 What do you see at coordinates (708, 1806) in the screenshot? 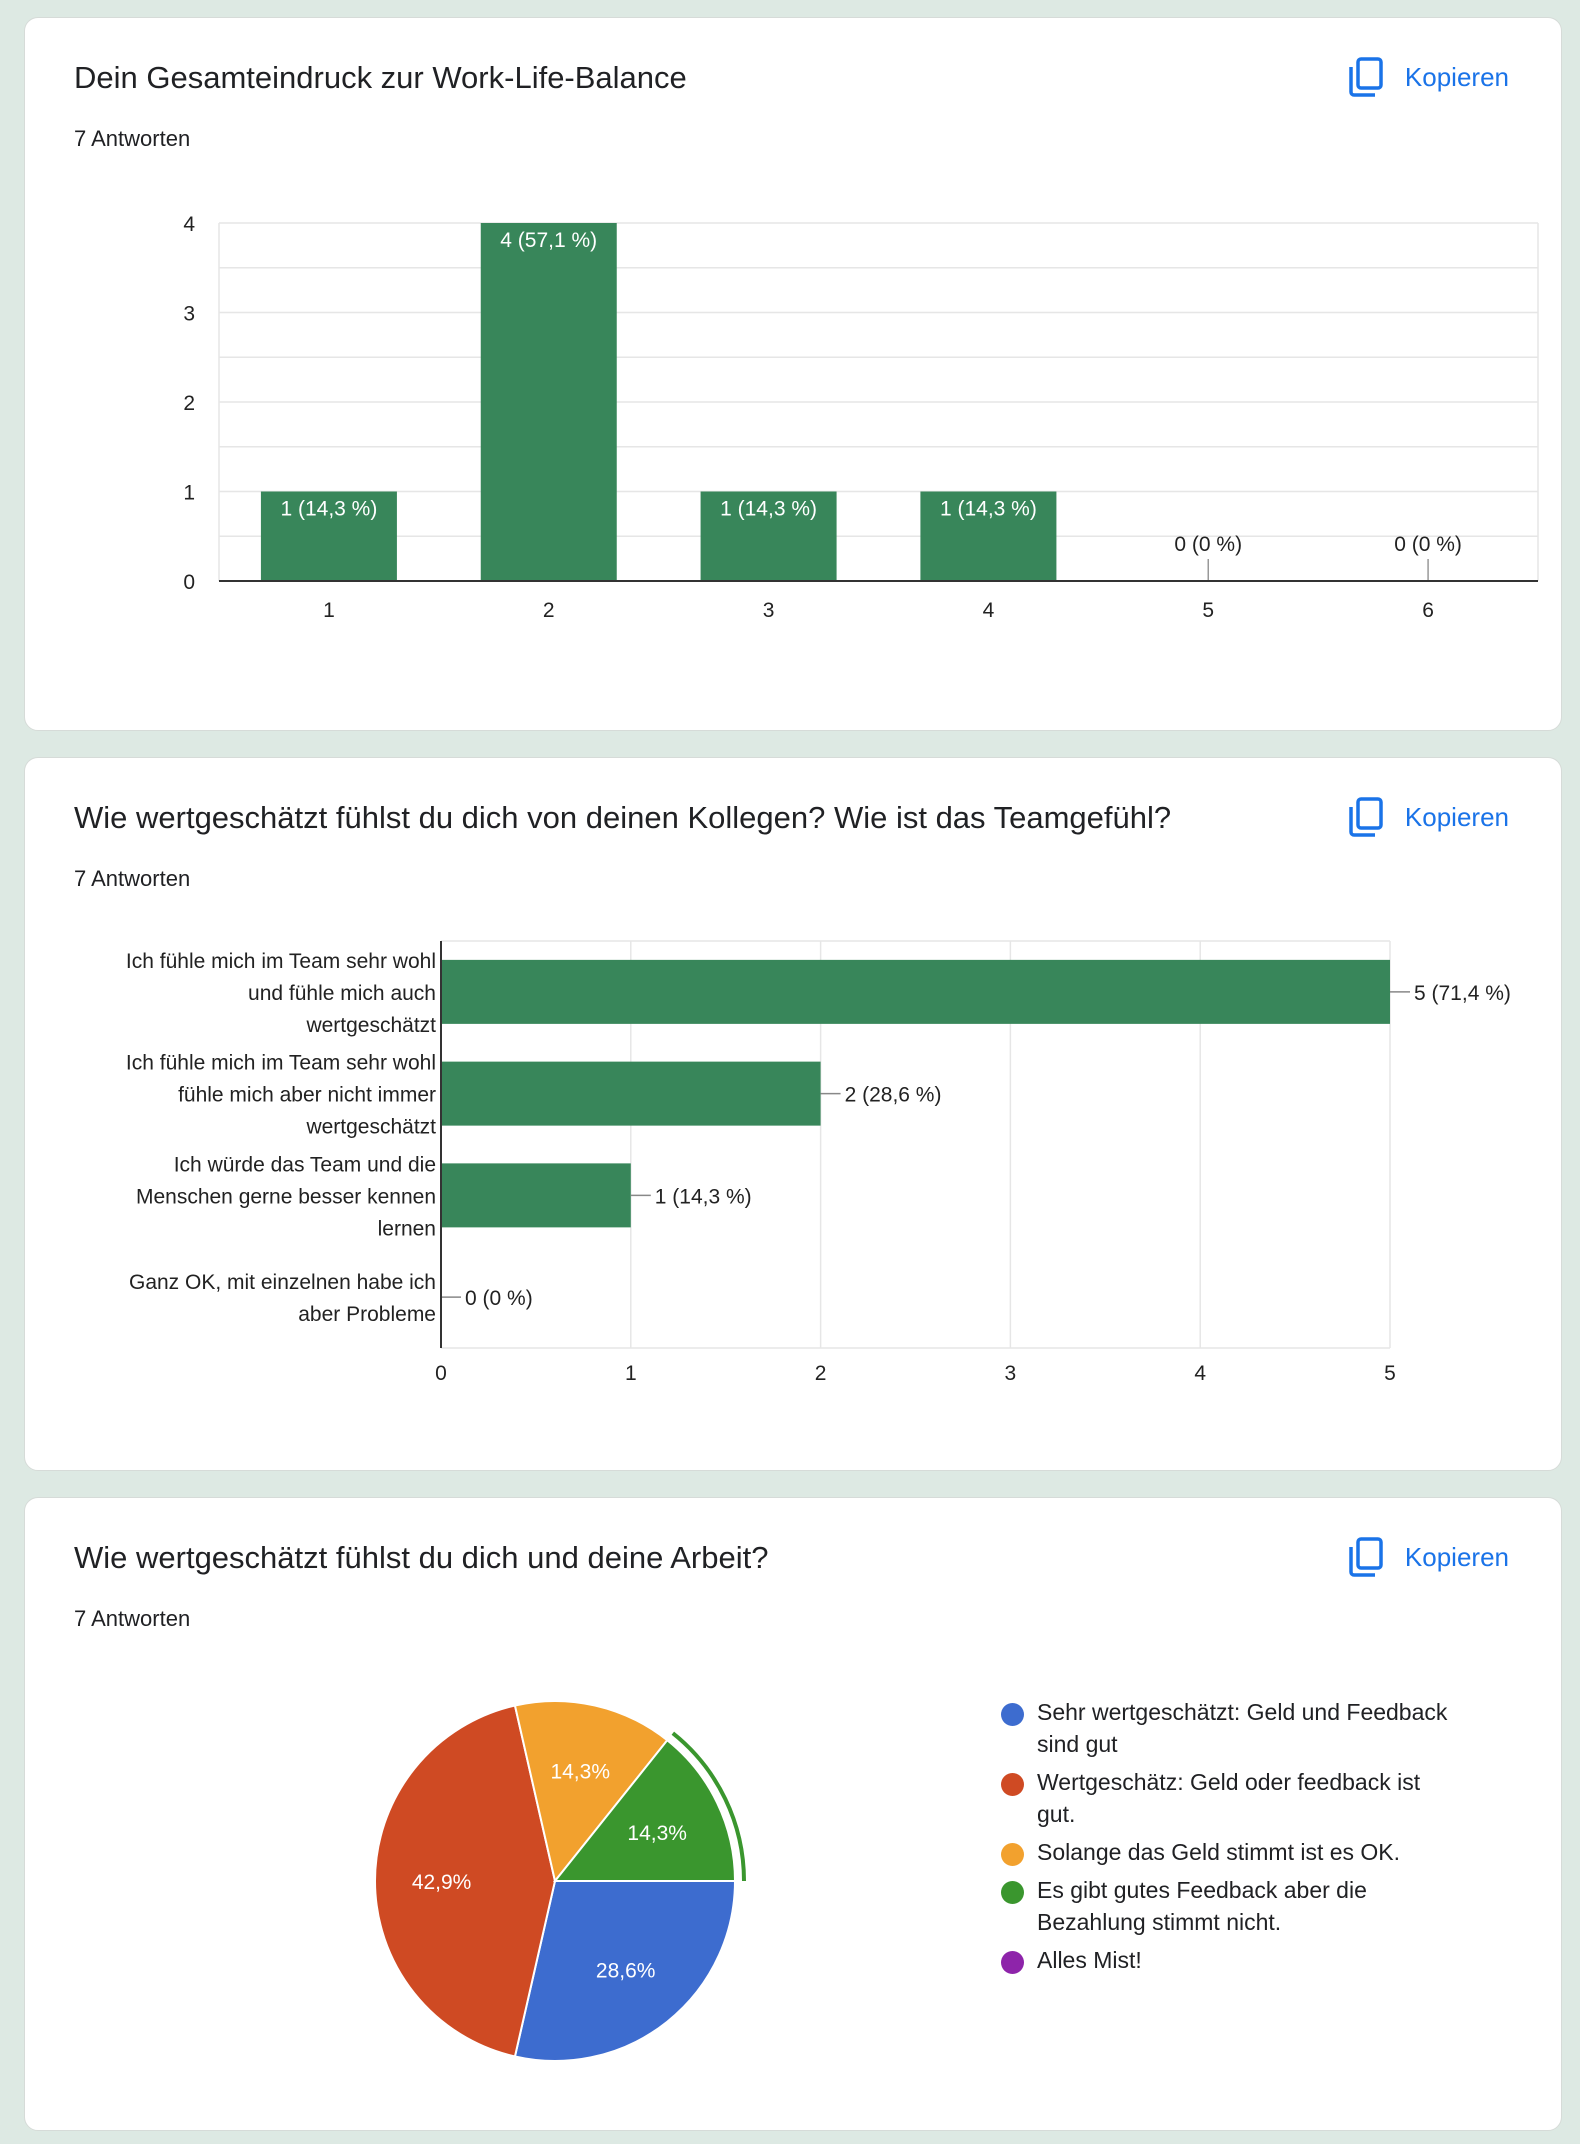
I see `slice-highlight` at bounding box center [708, 1806].